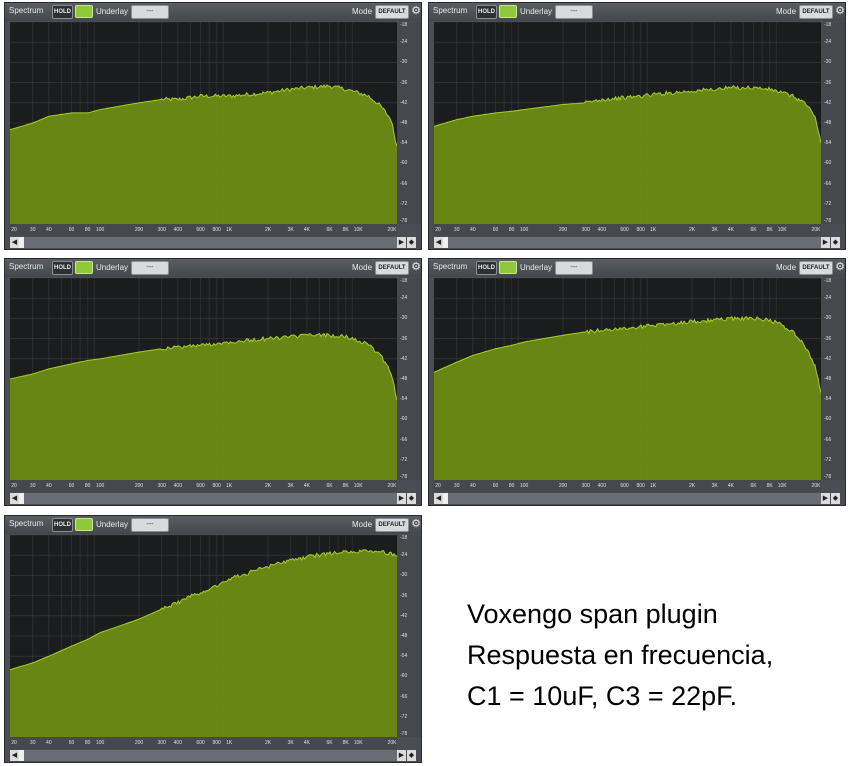 This screenshot has height=766, width=851. Describe the element at coordinates (14, 486) in the screenshot. I see `x-tick-label: 20` at that location.